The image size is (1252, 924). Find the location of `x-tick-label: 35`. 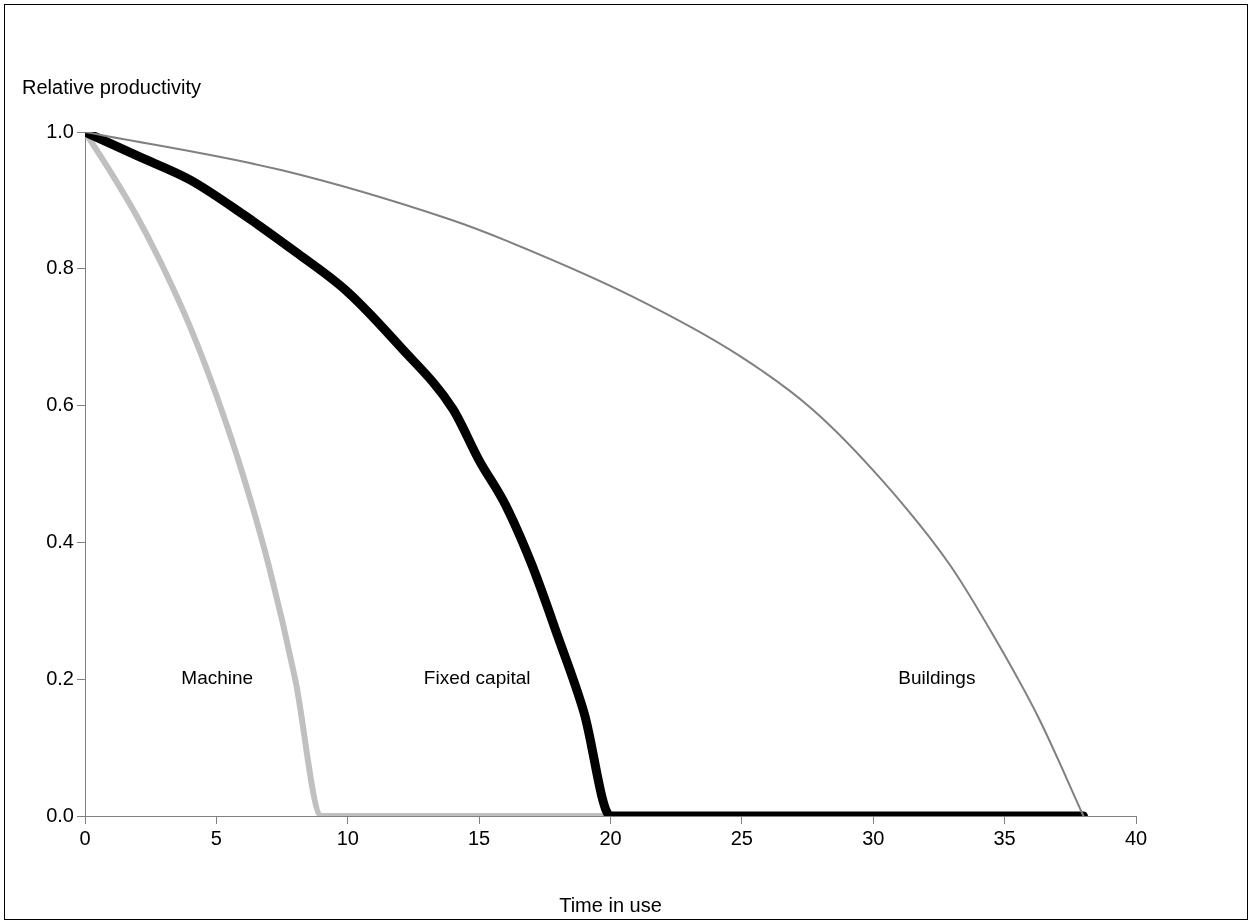

x-tick-label: 35 is located at coordinates (1004, 837).